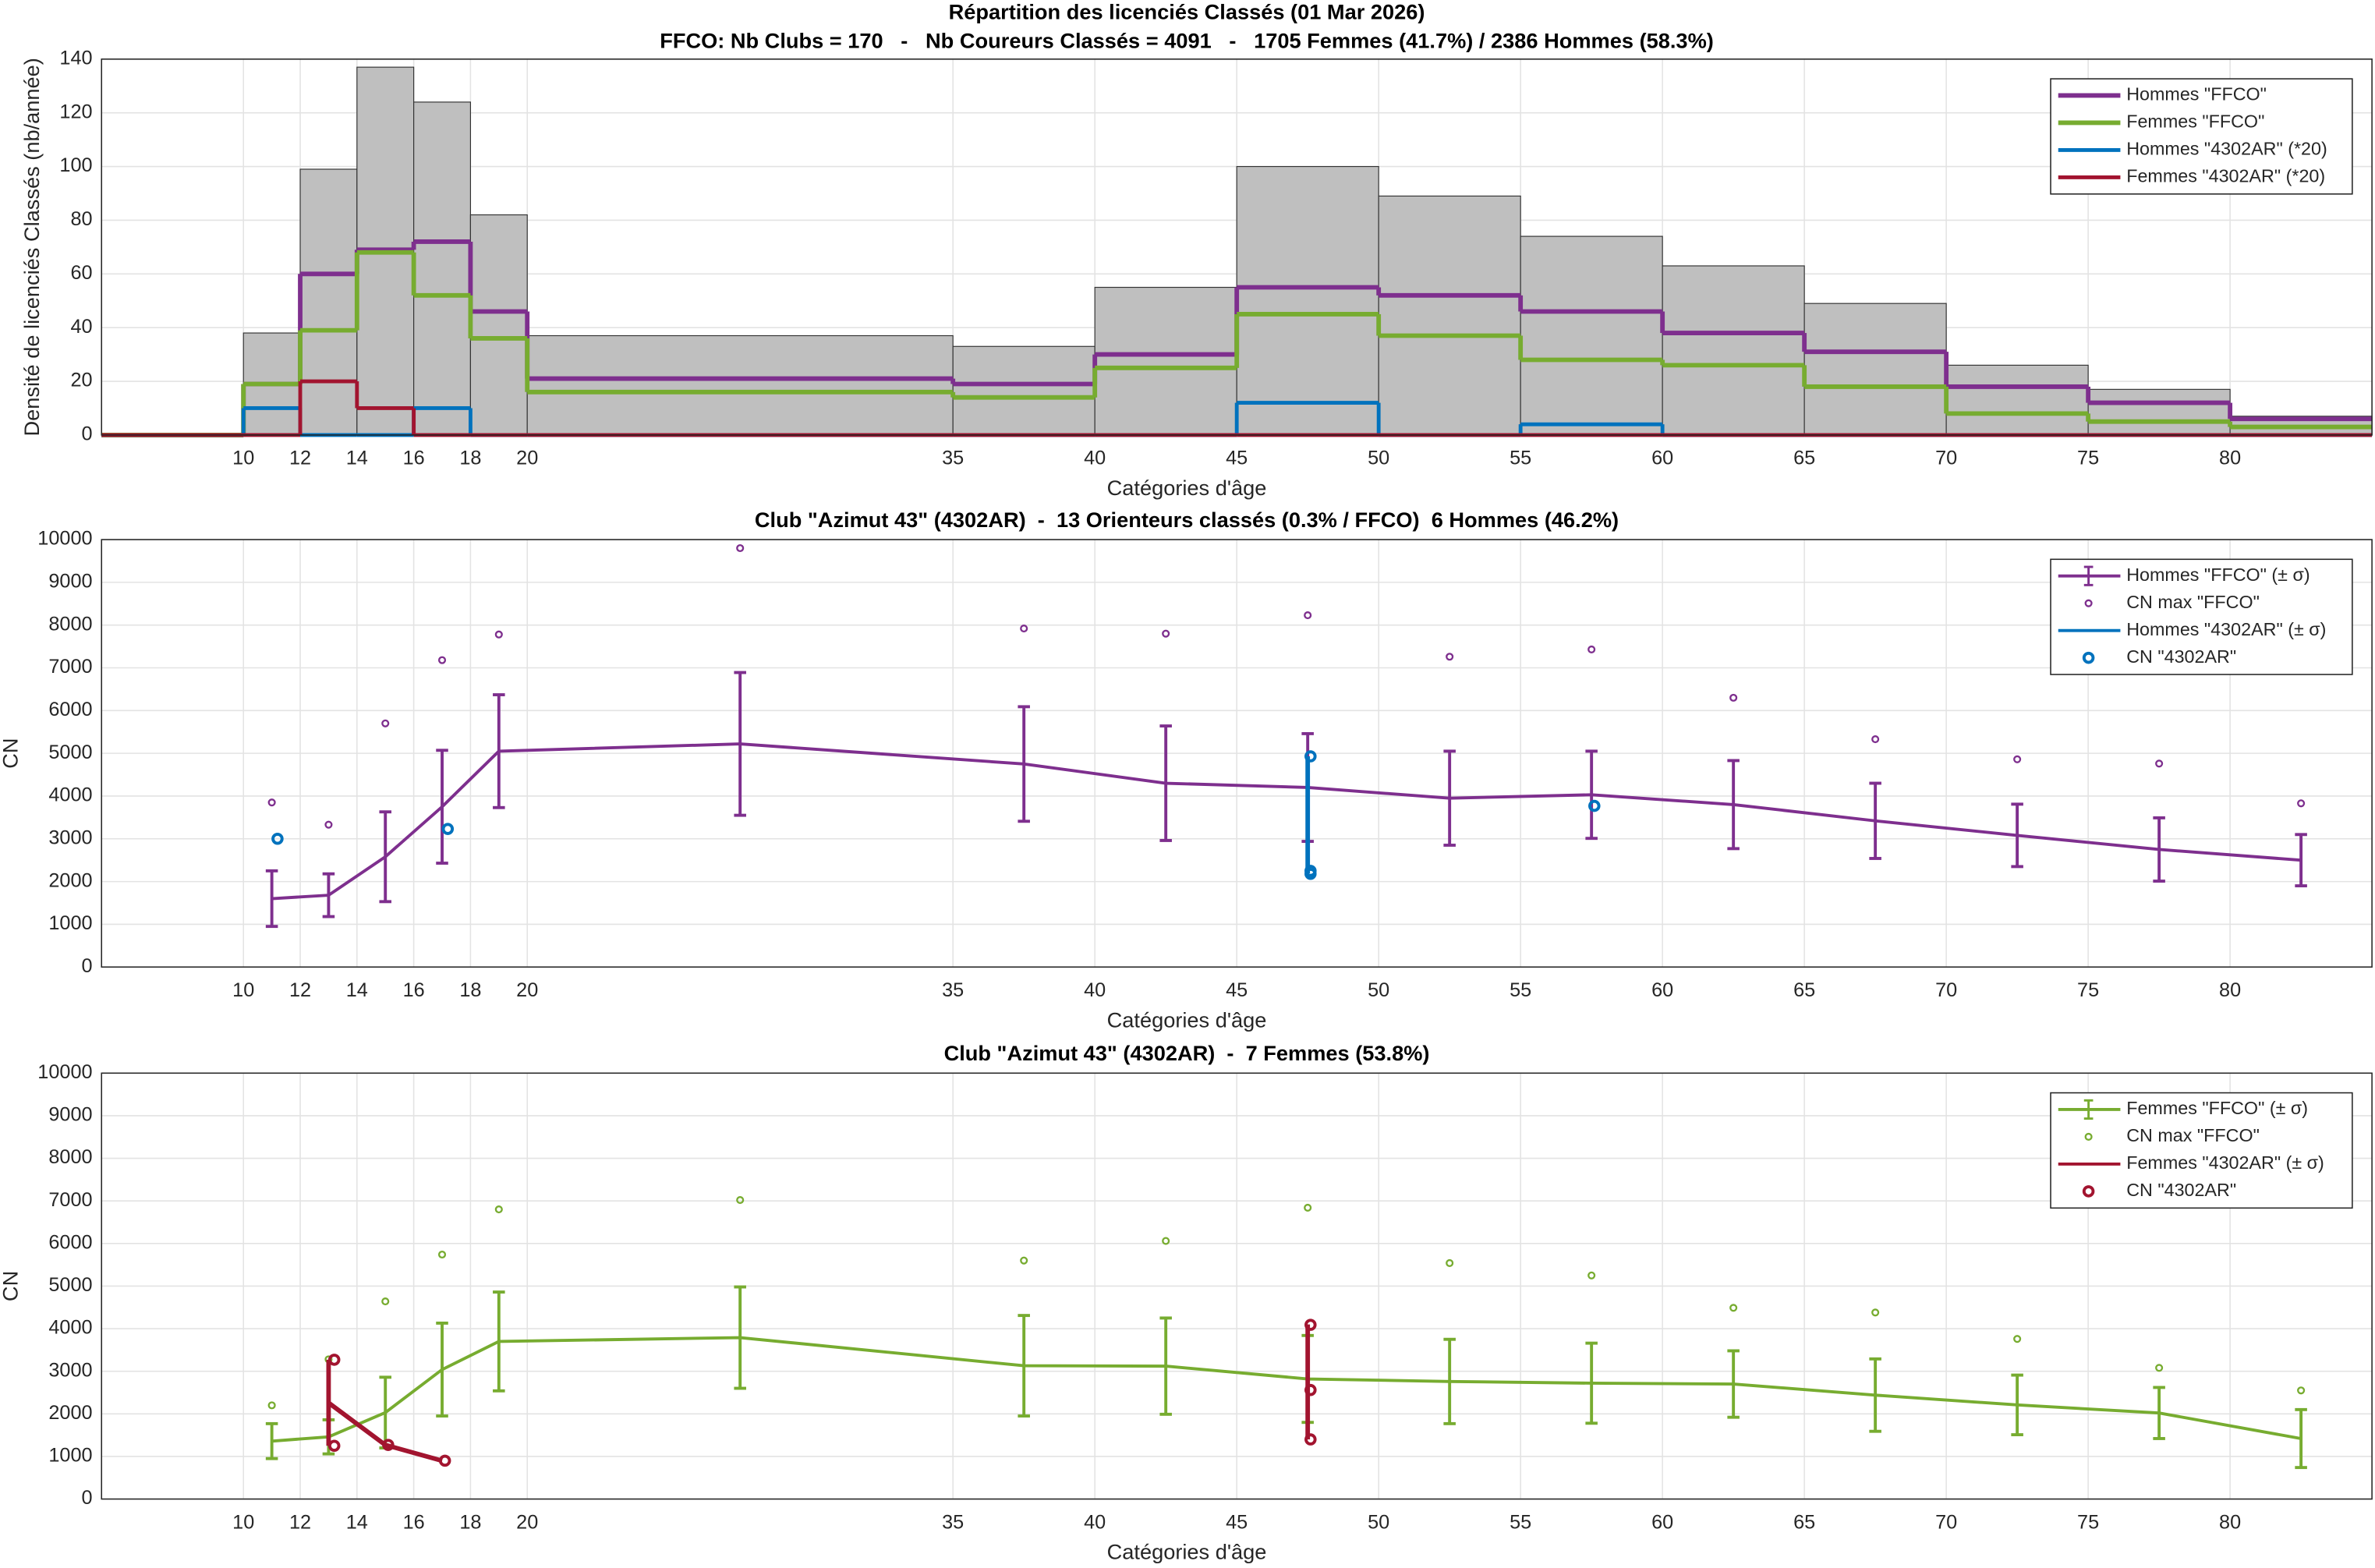  Describe the element at coordinates (2195, 121) in the screenshot. I see `legend-label: Femmes "FFCO"` at that location.